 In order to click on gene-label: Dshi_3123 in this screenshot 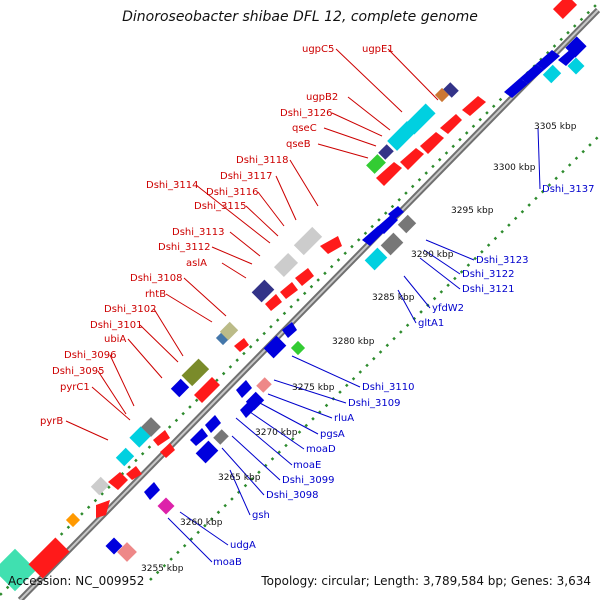, I will do `click(502, 260)`.